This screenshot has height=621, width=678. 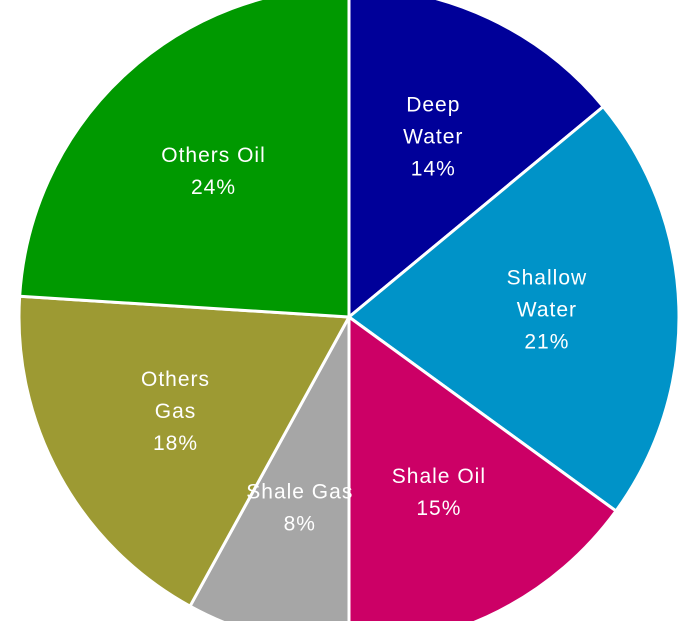 I want to click on slice-name-label: Others Oil, so click(x=213, y=155).